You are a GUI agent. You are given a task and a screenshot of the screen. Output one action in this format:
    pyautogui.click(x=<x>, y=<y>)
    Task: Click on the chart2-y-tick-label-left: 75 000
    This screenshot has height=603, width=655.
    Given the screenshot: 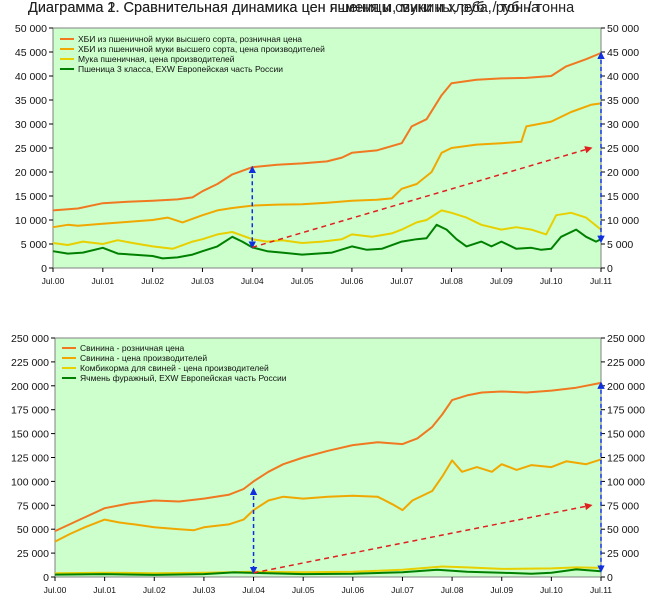 What is the action you would take?
    pyautogui.click(x=33, y=506)
    